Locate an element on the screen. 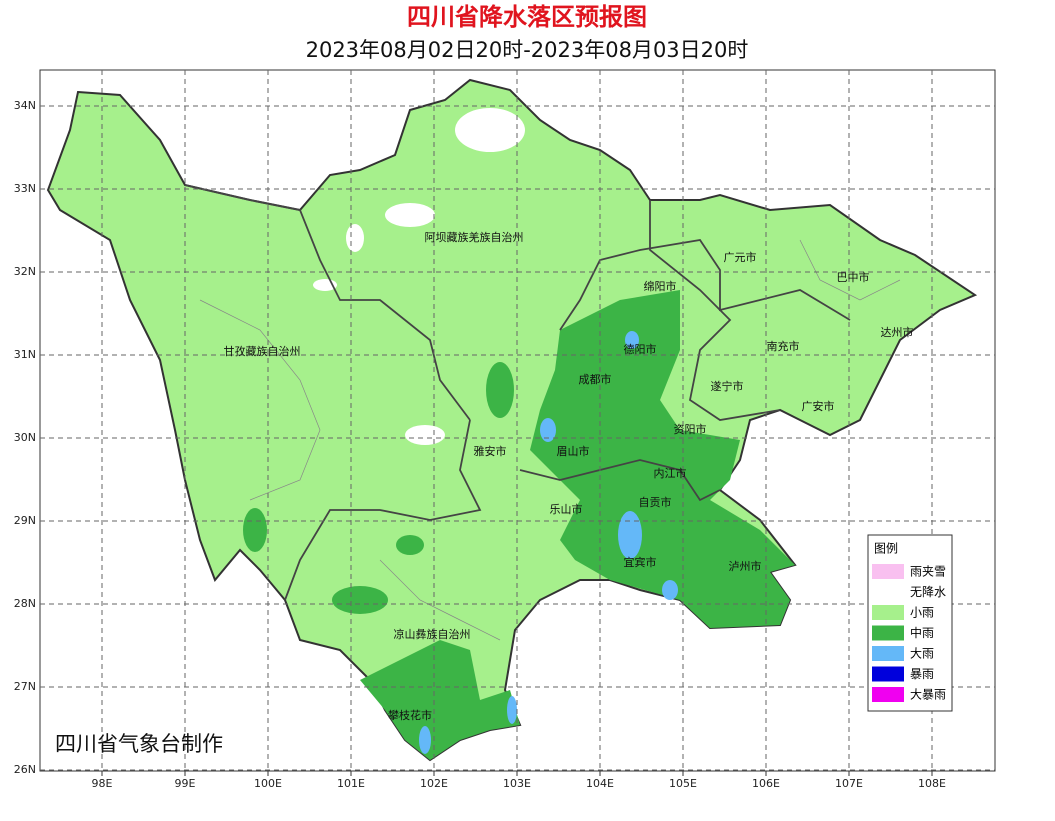 The image size is (1055, 821). legend-title: 图例 is located at coordinates (886, 549).